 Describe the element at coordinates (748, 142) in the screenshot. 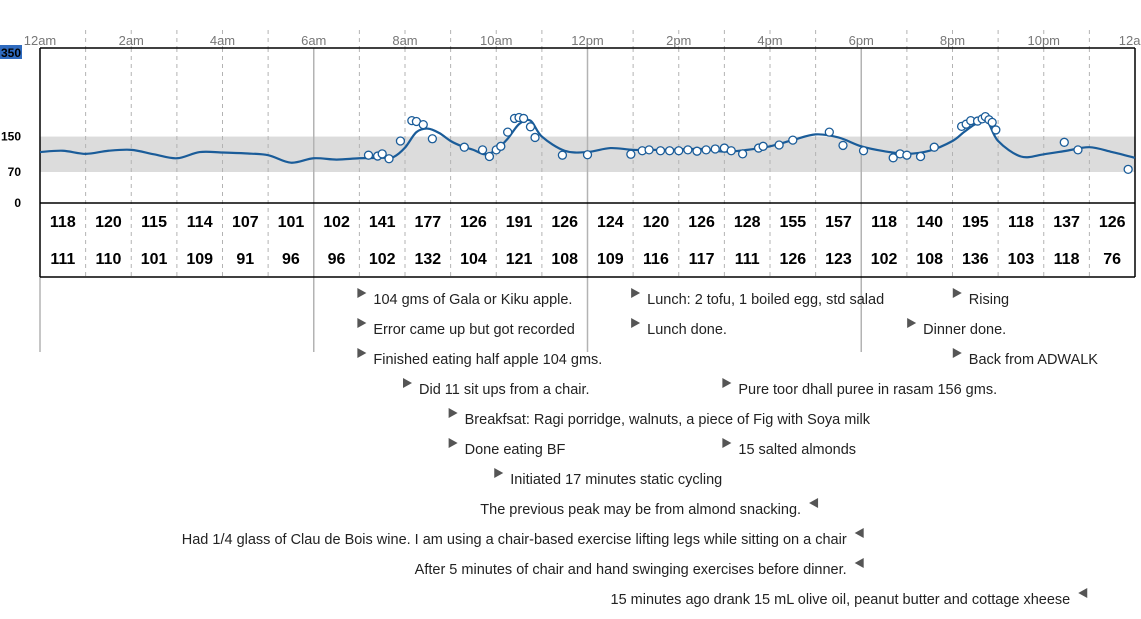

I see `glucose-reading-markers` at that location.